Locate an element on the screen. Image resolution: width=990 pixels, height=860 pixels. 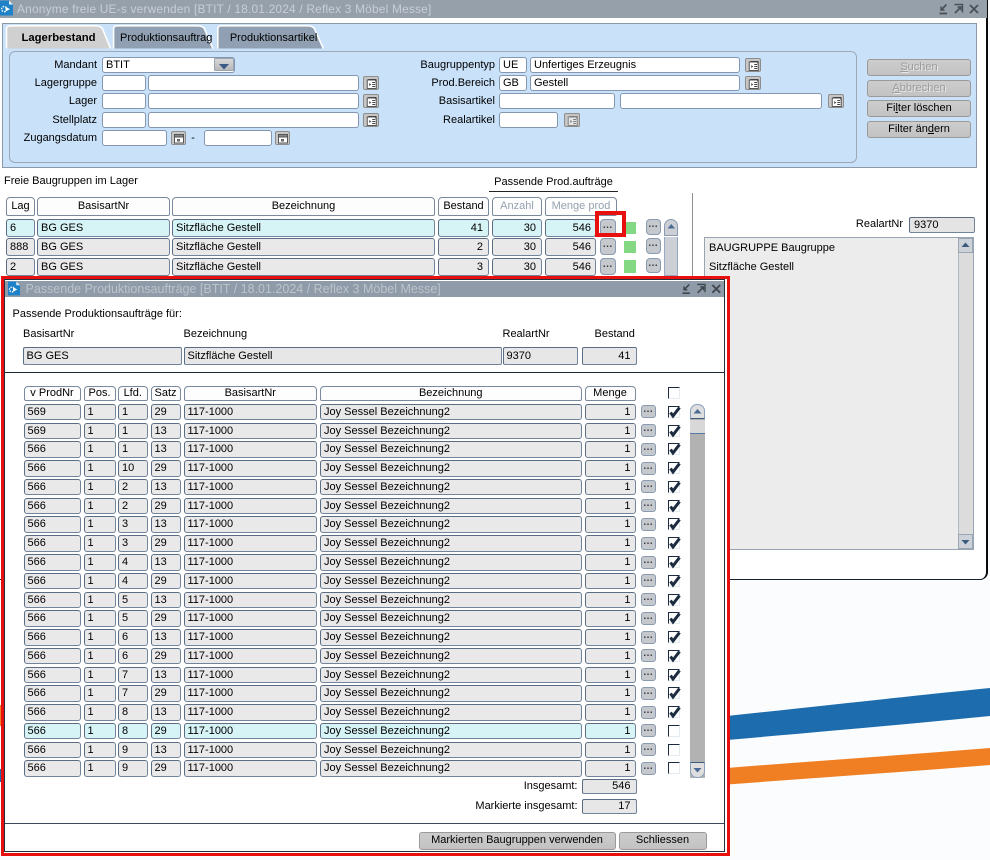
svg-text: Produktionsauftrag is located at coordinates (166, 38).